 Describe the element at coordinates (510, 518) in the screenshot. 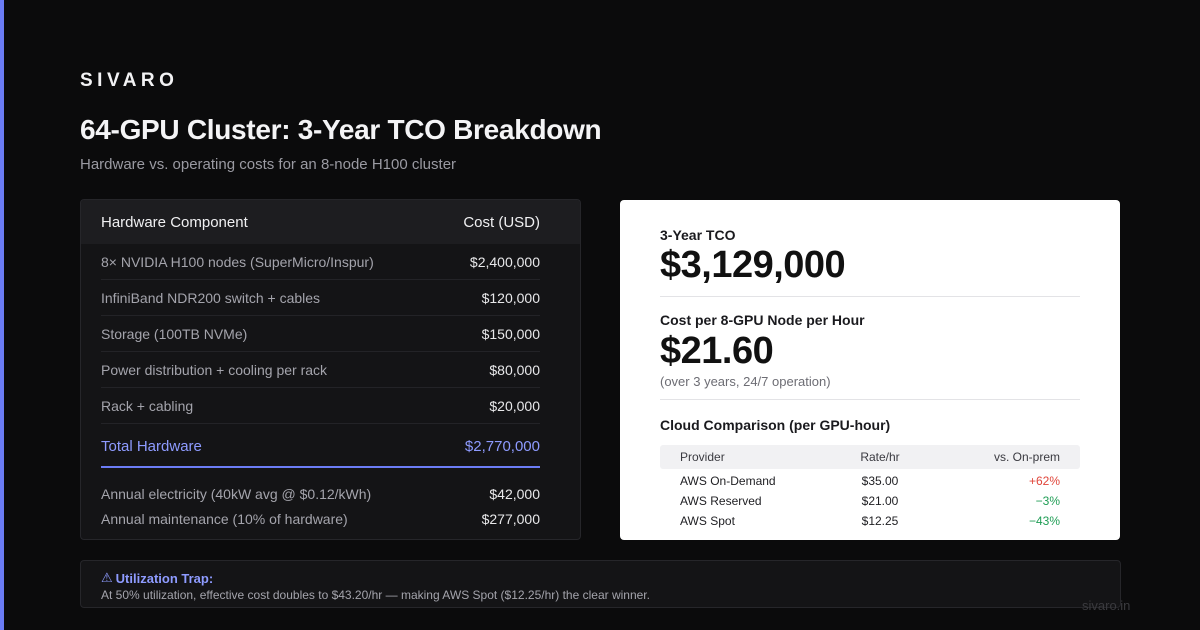

I see `operating-value: $277,000` at that location.